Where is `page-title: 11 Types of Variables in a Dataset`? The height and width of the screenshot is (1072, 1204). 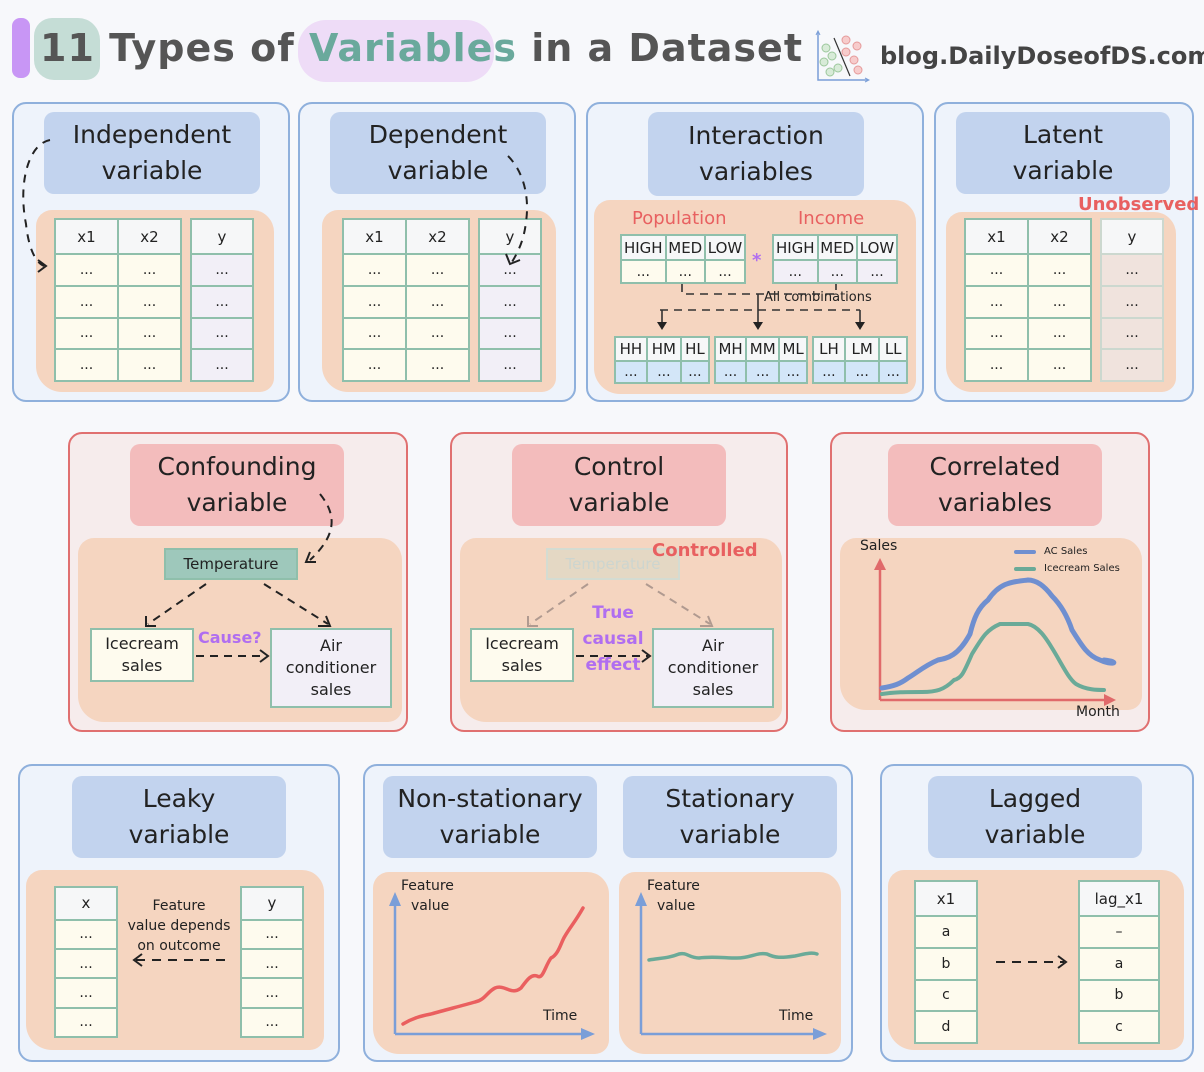 page-title: 11 Types of Variables in a Dataset is located at coordinates (421, 48).